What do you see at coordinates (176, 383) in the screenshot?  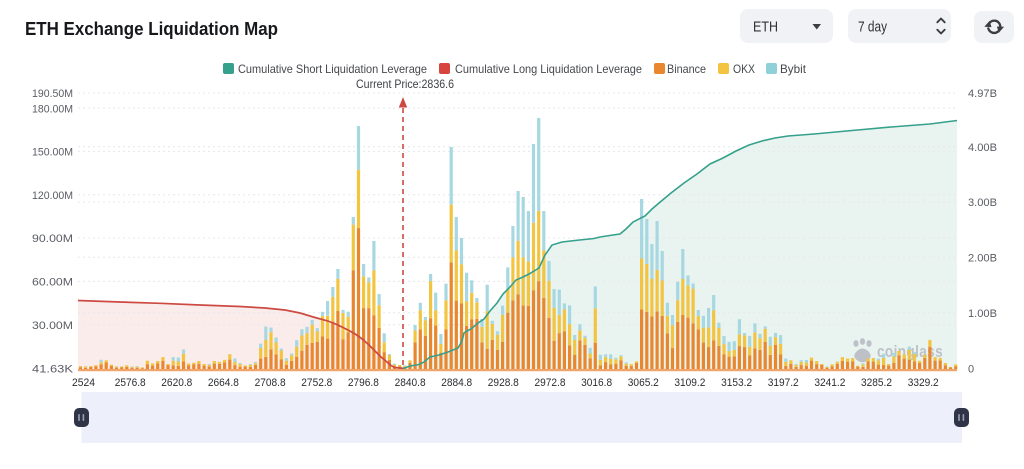 I see `svg-text: 2620.8` at bounding box center [176, 383].